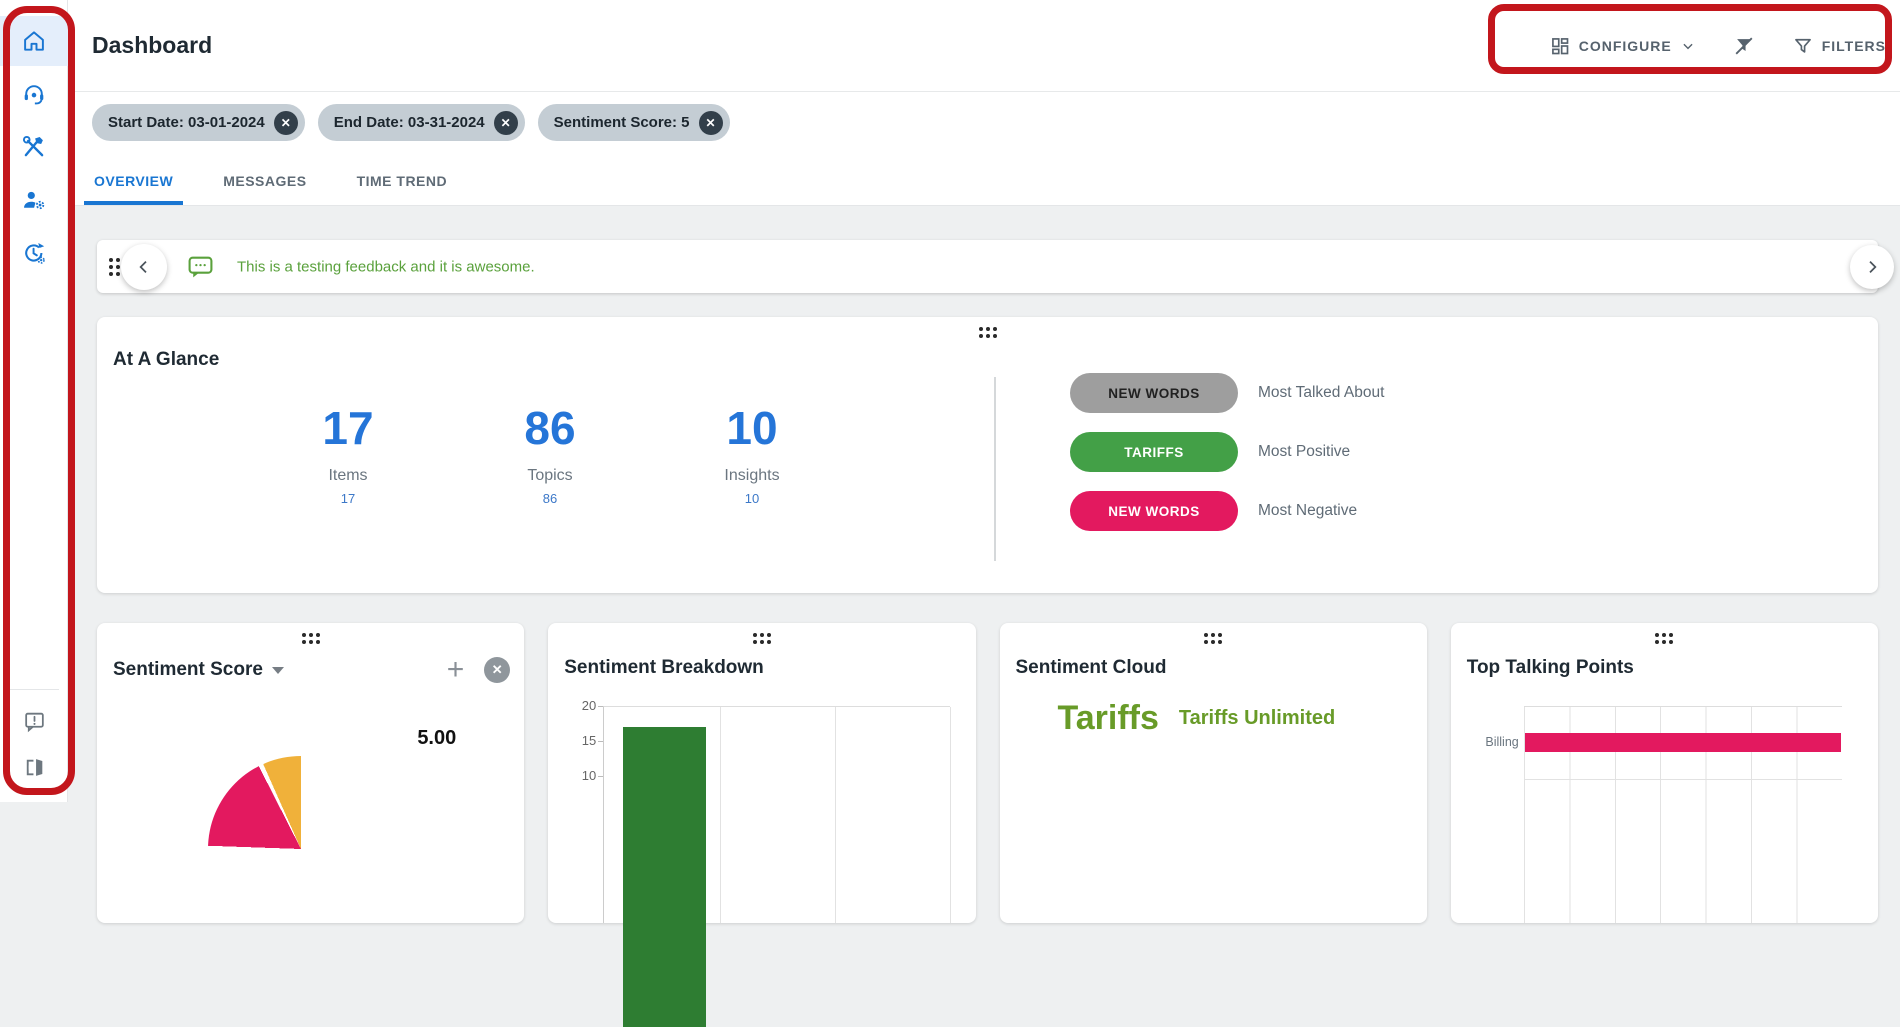 This screenshot has width=1900, height=1027. Describe the element at coordinates (589, 705) in the screenshot. I see `y-tick-label: 20` at that location.